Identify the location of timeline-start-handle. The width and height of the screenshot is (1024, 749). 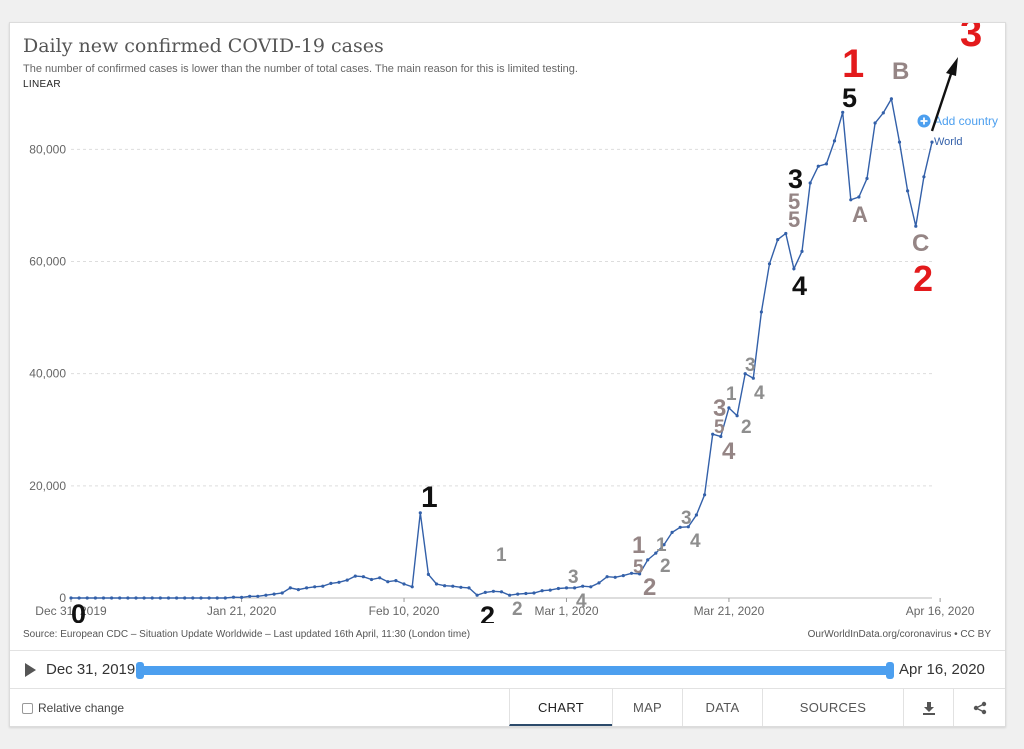
(140, 670).